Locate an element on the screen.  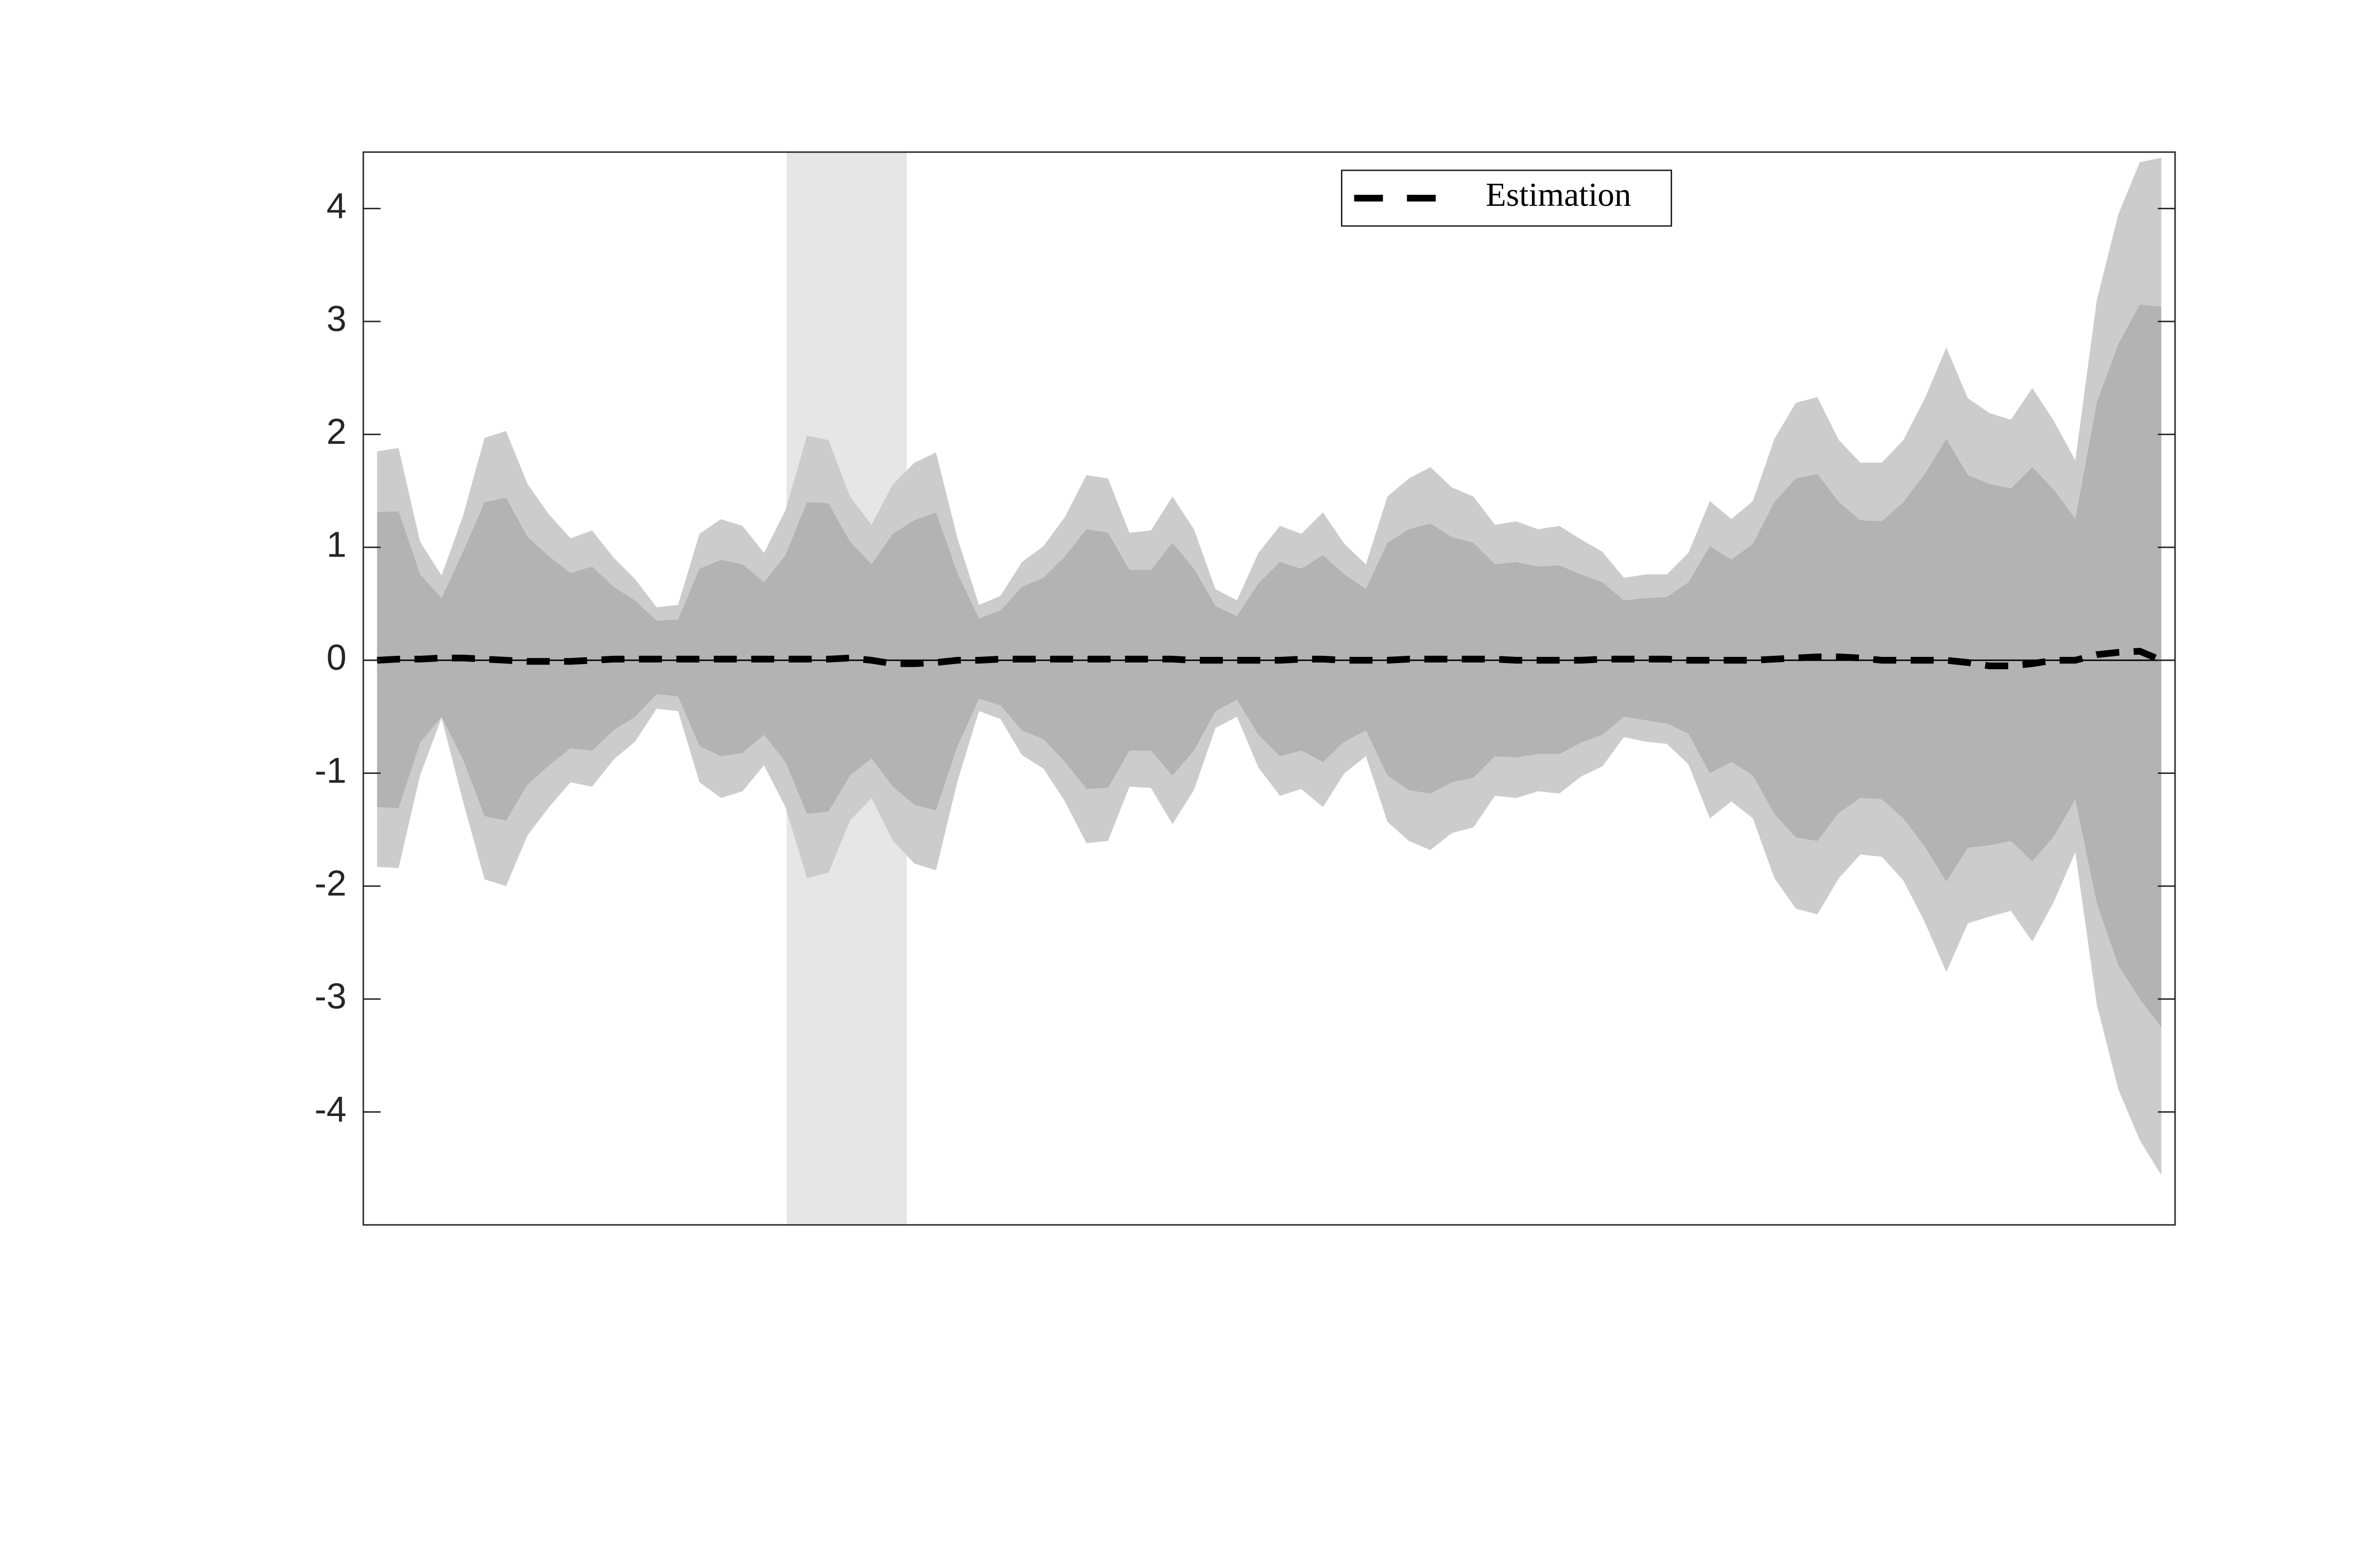
y-tick-label: -2 is located at coordinates (331, 883).